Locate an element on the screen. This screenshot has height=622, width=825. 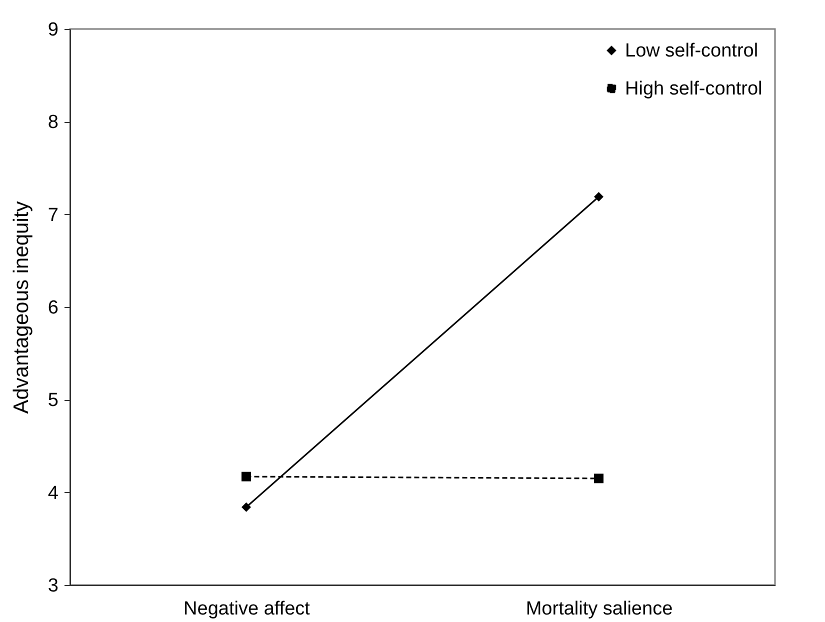
legend-label: Low self-control is located at coordinates (691, 51).